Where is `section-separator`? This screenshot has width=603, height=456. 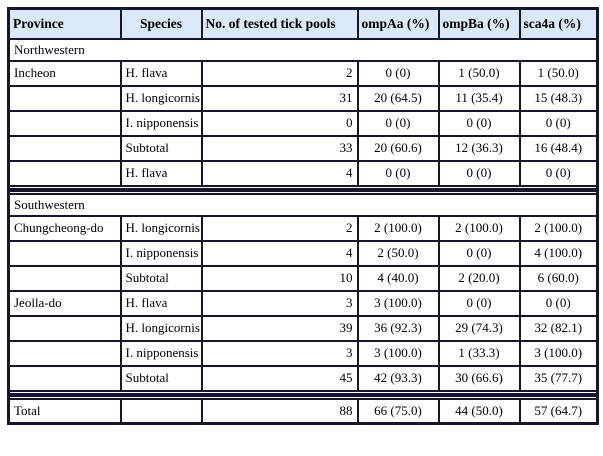 section-separator is located at coordinates (303, 394).